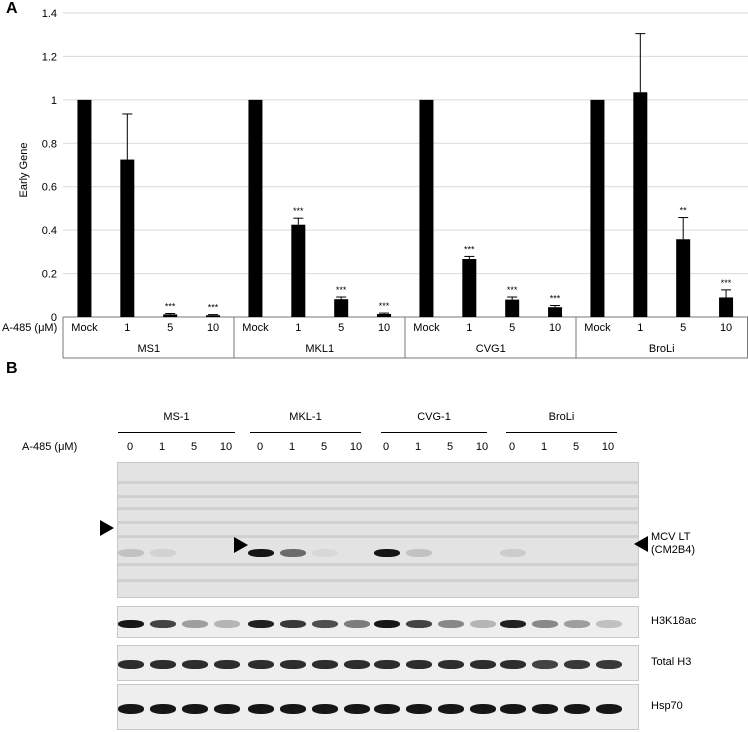  Describe the element at coordinates (673, 550) in the screenshot. I see `band-label-lt-antibody: (CM2B4)` at that location.